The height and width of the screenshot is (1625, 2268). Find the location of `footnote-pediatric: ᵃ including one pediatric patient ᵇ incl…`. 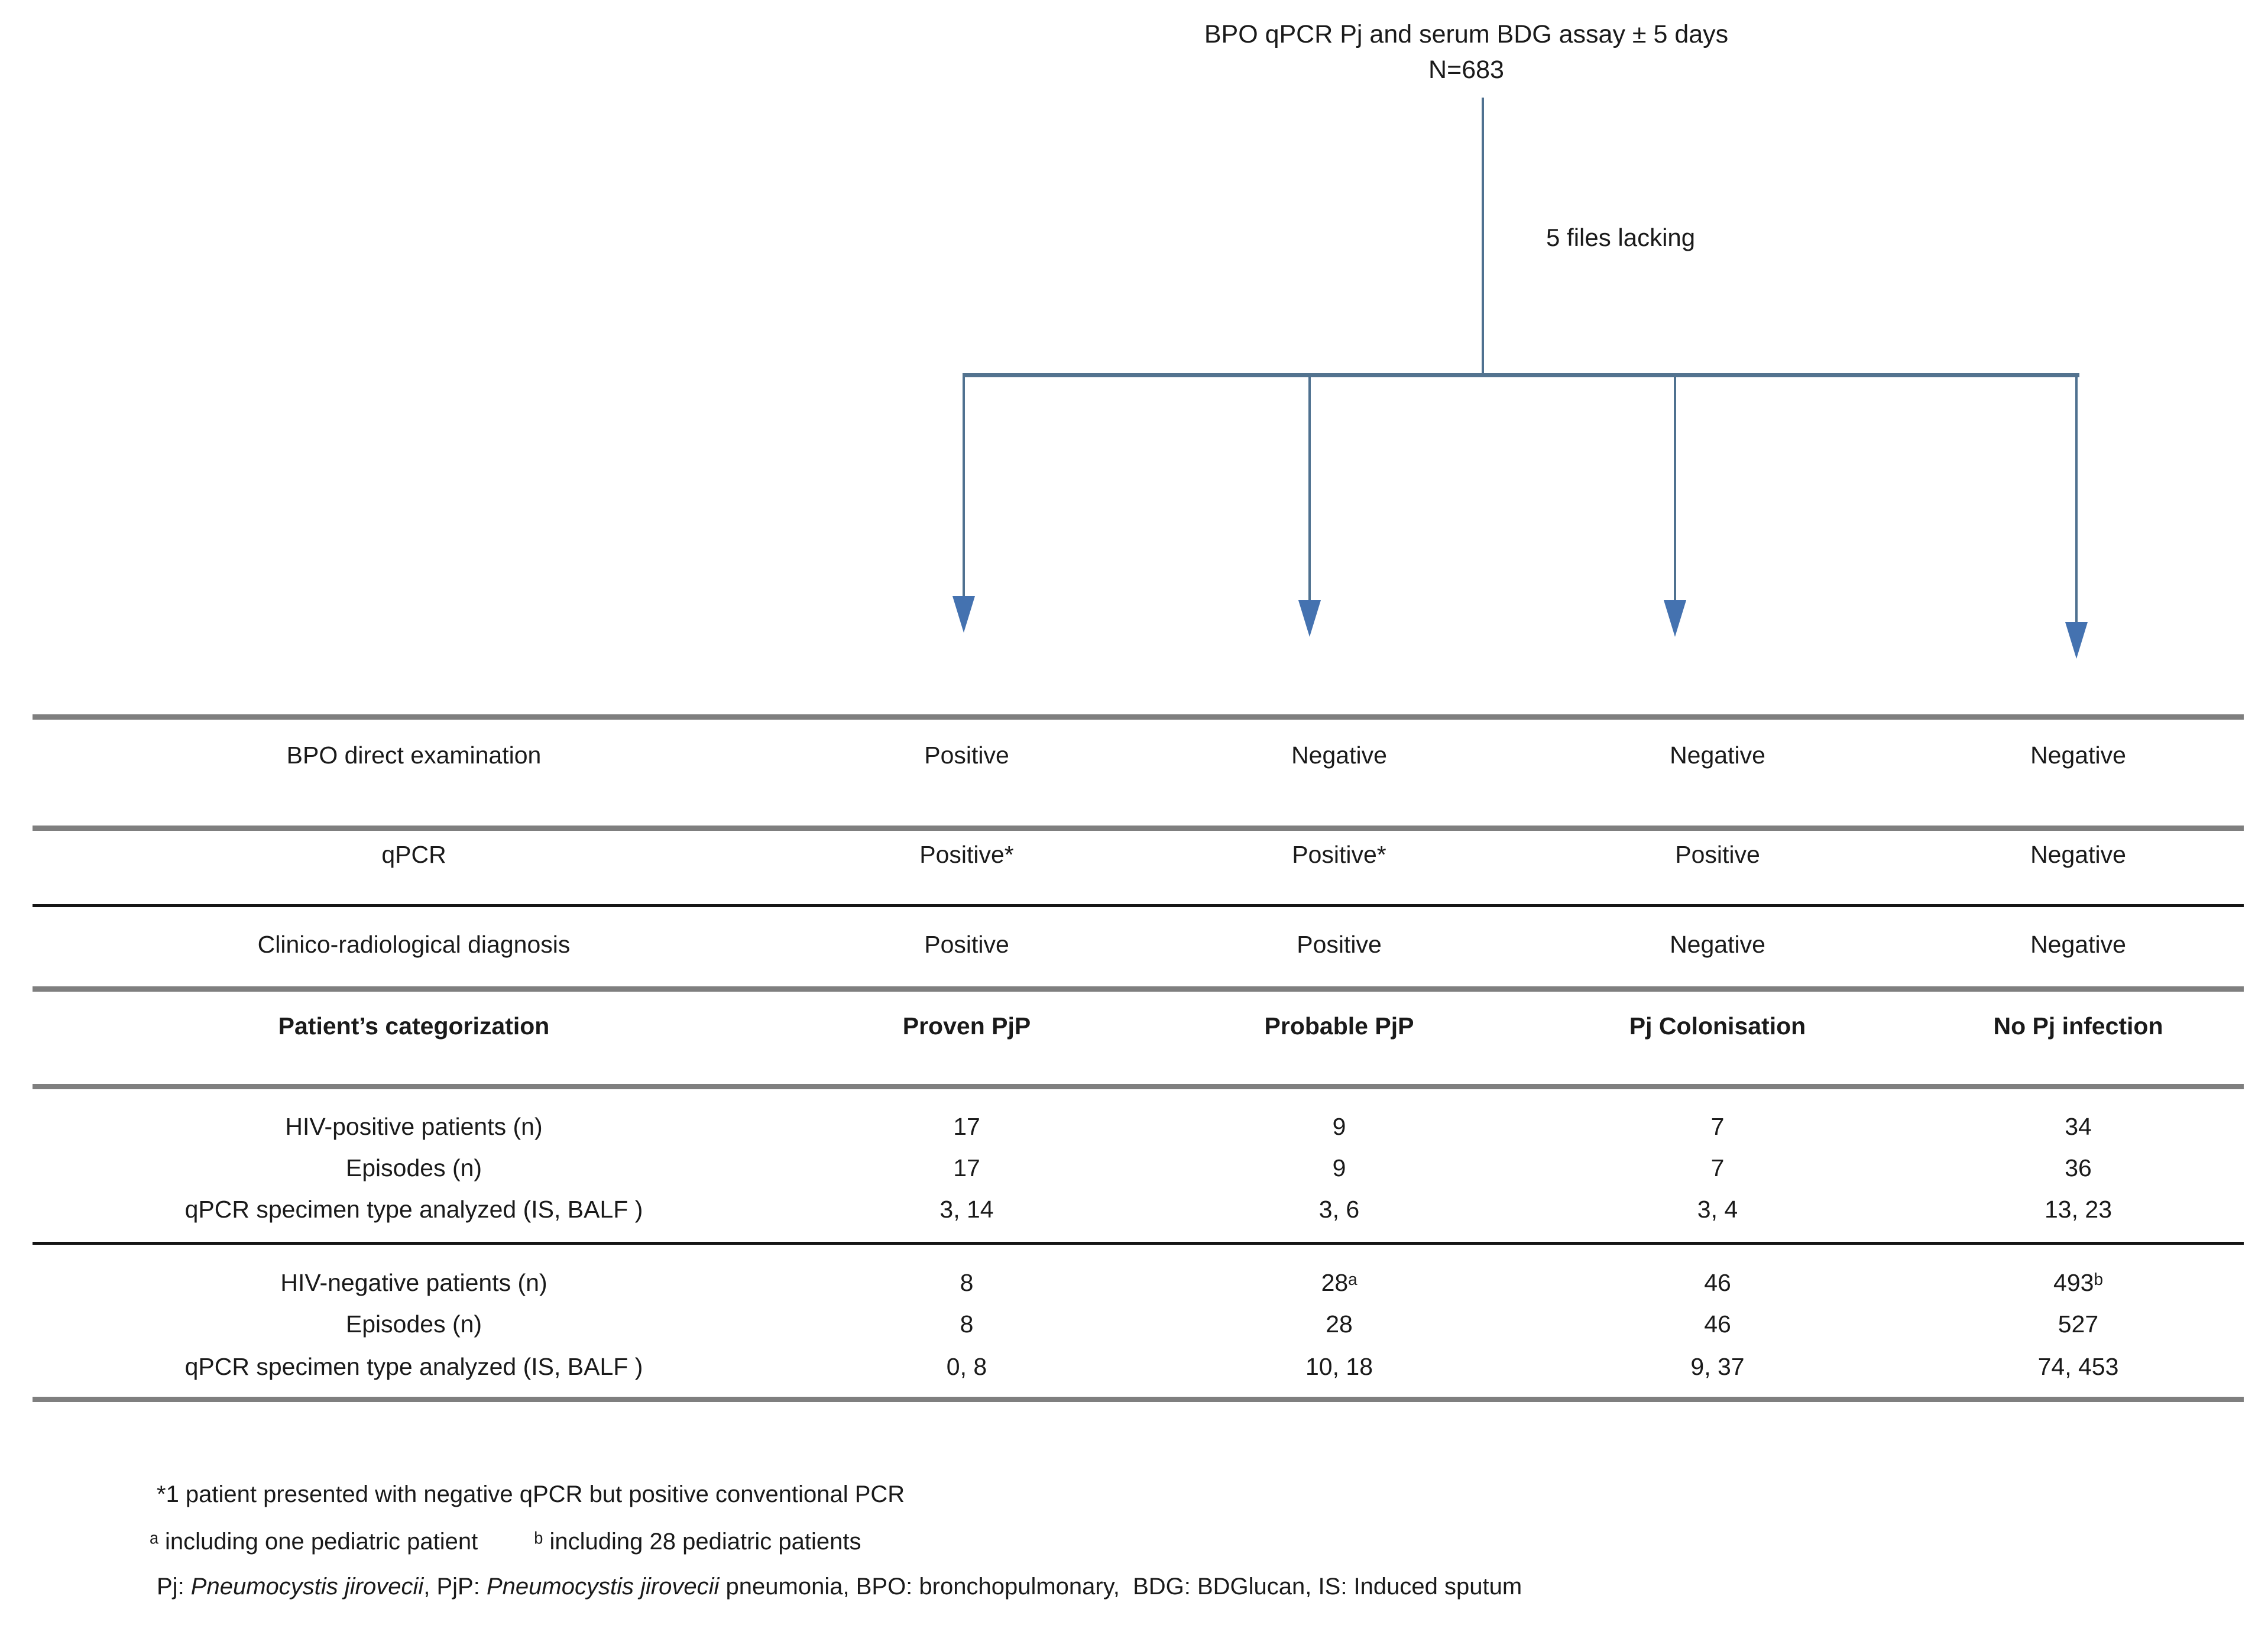

footnote-pediatric: ᵃ including one pediatric patient ᵇ incl… is located at coordinates (505, 1542).